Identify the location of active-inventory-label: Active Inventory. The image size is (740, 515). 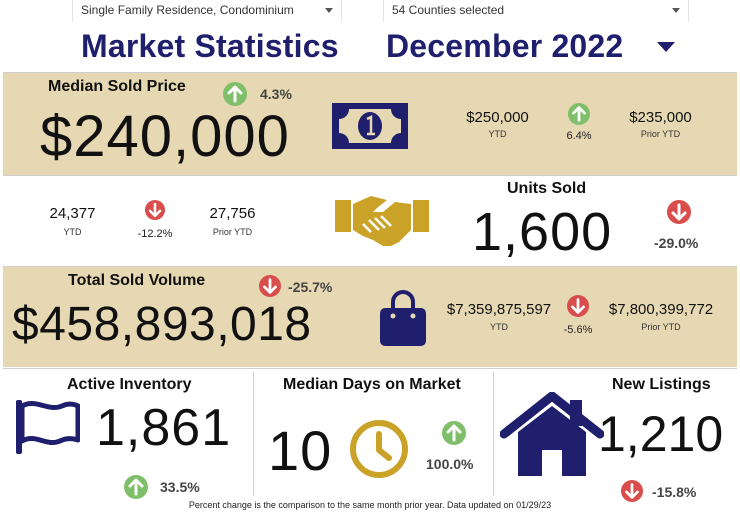
(129, 384).